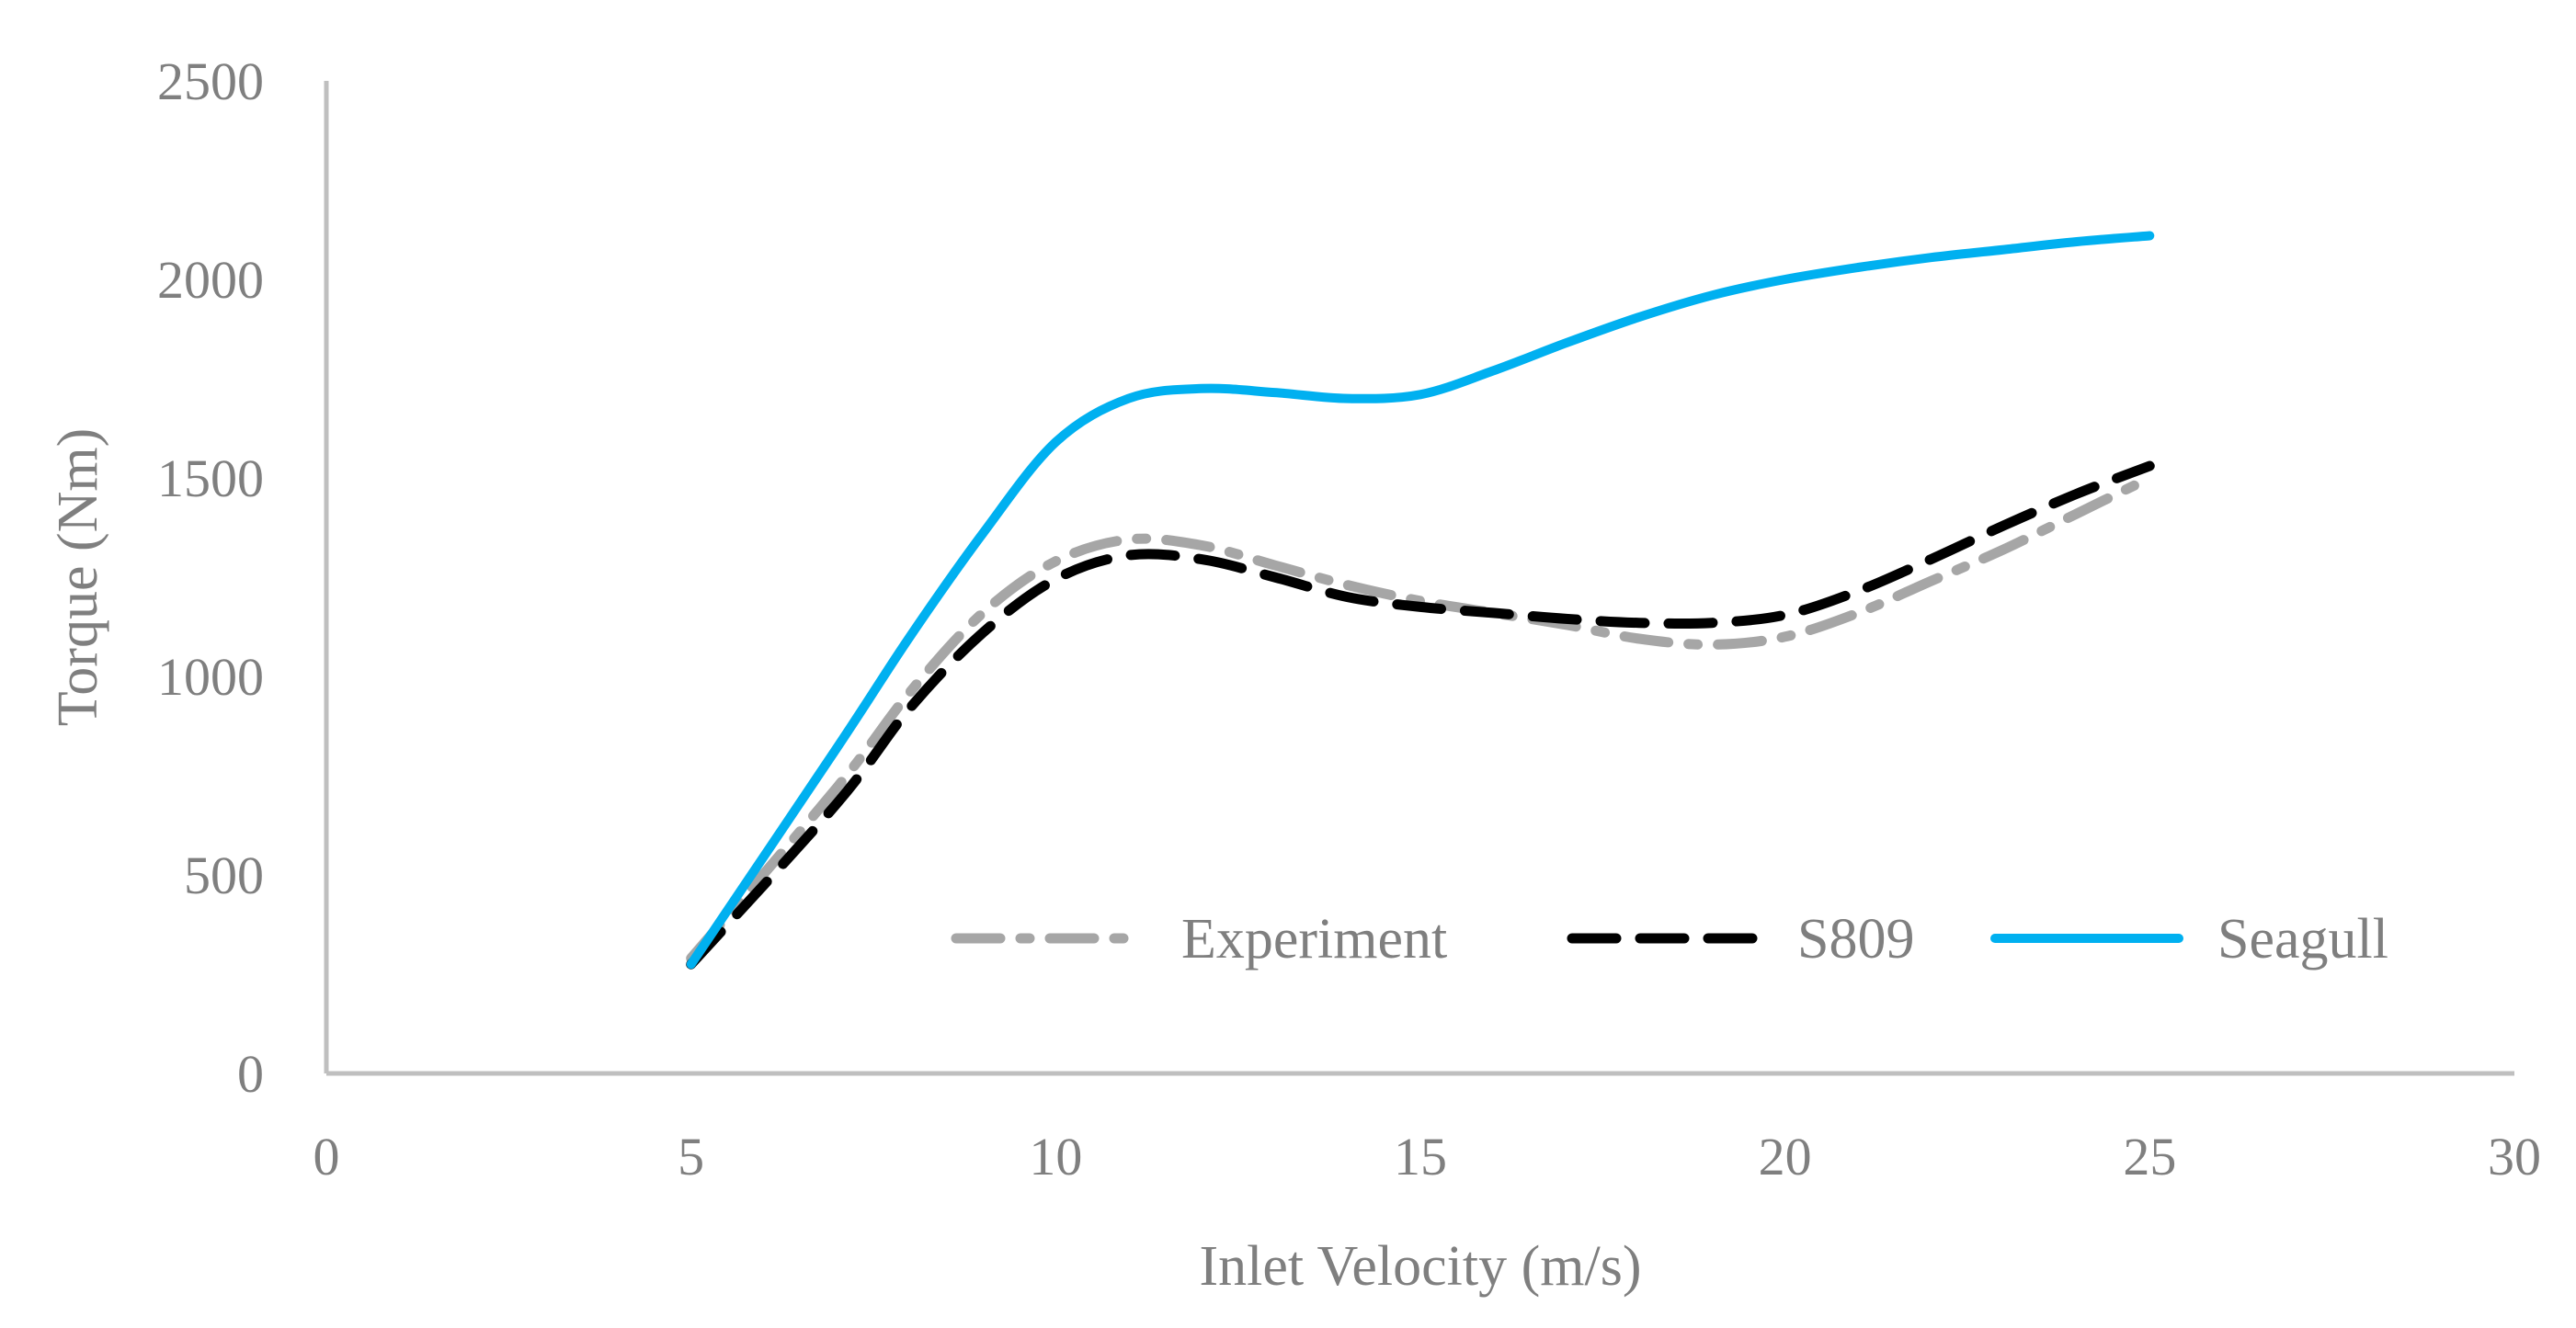  I want to click on y-tick-label: 500, so click(224, 875).